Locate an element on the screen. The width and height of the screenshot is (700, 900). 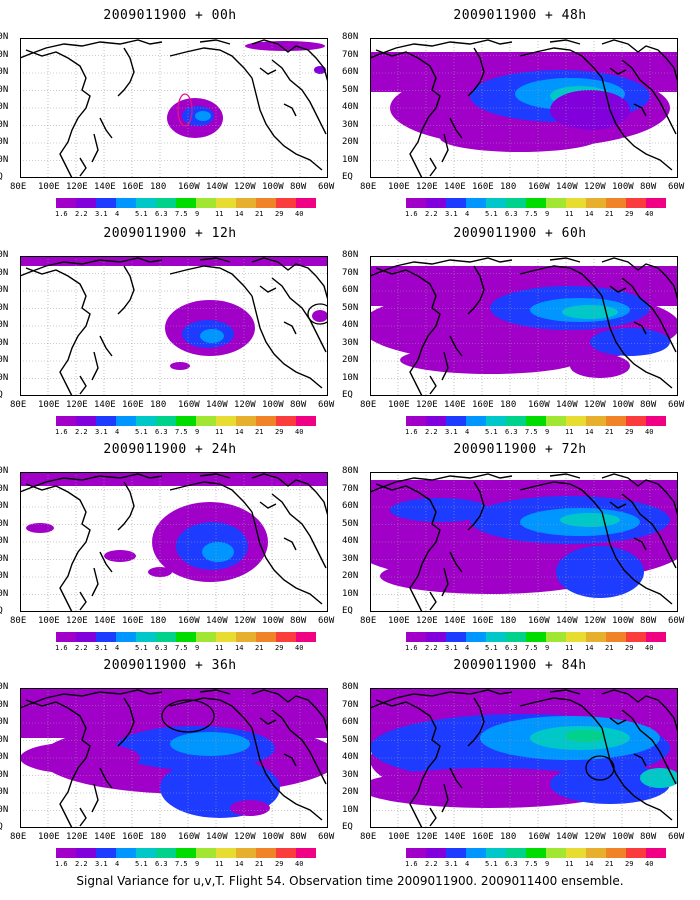
latitude-tick-label: 70N is located at coordinates (4, 272).